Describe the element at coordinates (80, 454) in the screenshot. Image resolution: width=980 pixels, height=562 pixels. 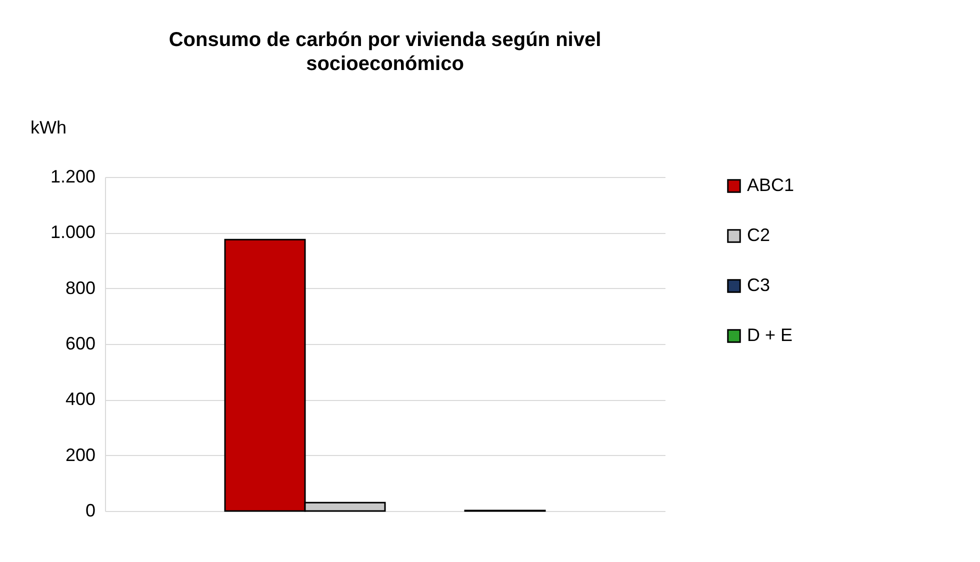
I see `y-tick-label: 200` at that location.